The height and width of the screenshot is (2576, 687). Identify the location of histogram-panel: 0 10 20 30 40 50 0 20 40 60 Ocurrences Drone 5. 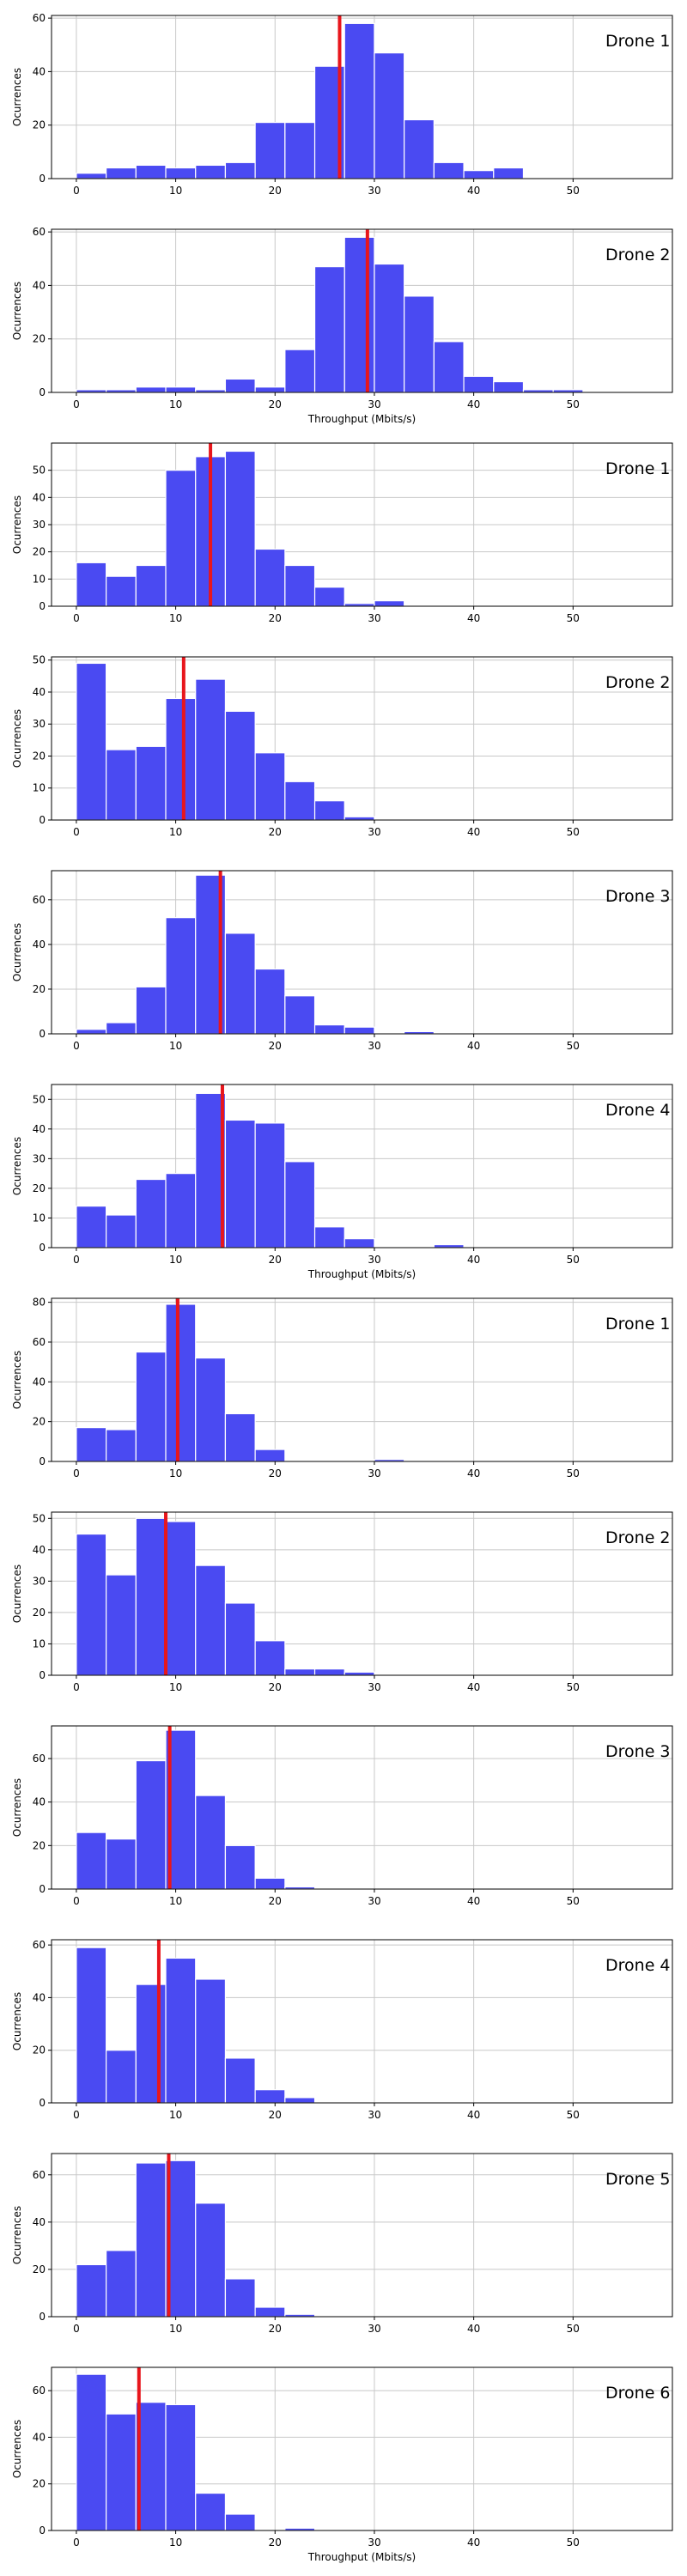
(342, 2244).